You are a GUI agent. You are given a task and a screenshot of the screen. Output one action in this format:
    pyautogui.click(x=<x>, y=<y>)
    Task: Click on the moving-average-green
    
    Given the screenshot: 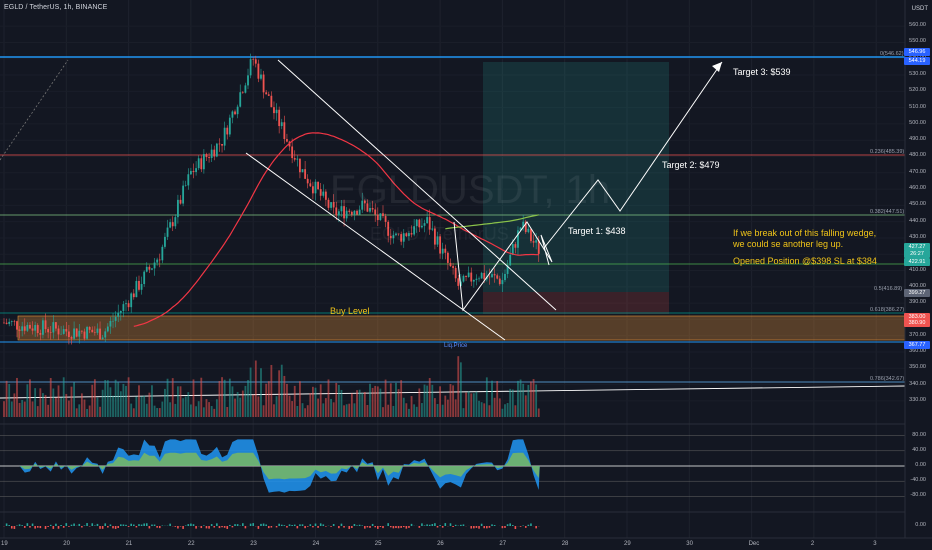 What is the action you would take?
    pyautogui.click(x=492, y=222)
    